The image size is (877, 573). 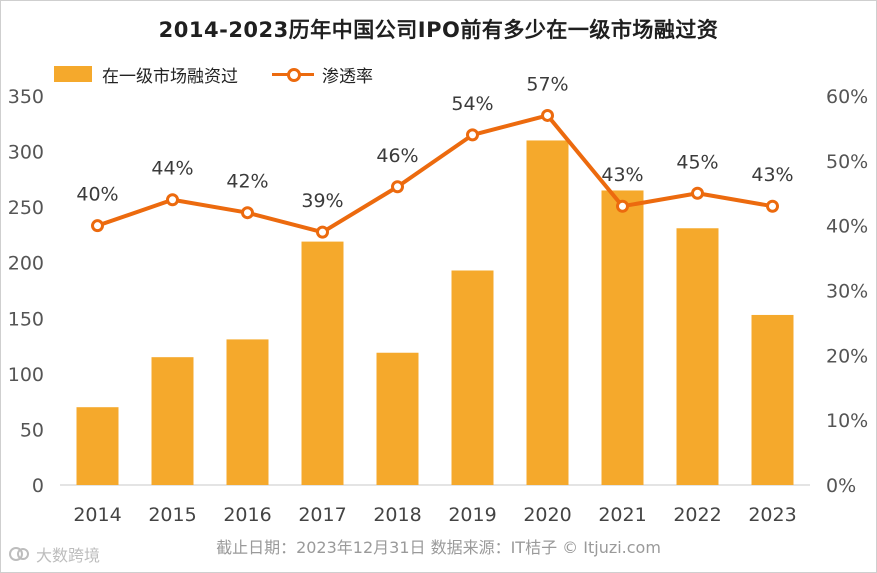 I want to click on y2-tick-label: 30%, so click(x=847, y=292).